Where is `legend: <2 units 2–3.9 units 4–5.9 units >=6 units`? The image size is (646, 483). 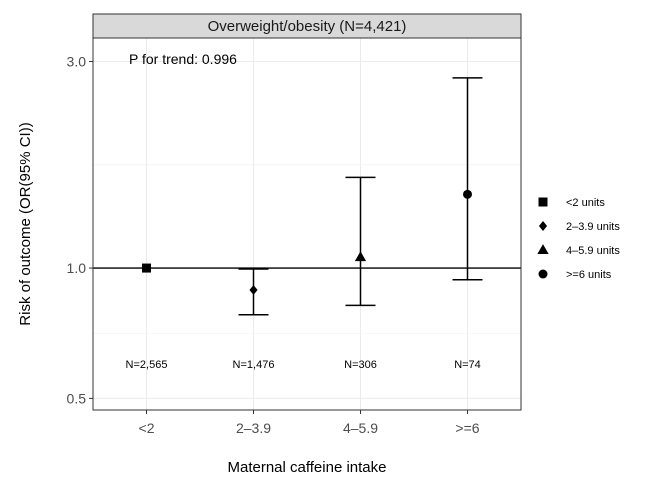 legend: <2 units 2–3.9 units 4–5.9 units >=6 units is located at coordinates (578, 239).